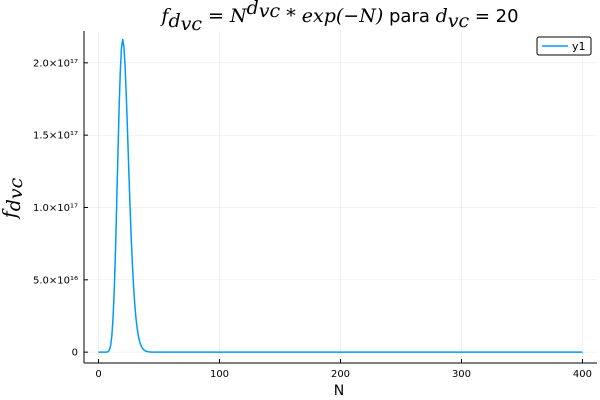 The height and width of the screenshot is (400, 600). Describe the element at coordinates (14, 205) in the screenshot. I see `y-label-sub: d` at that location.